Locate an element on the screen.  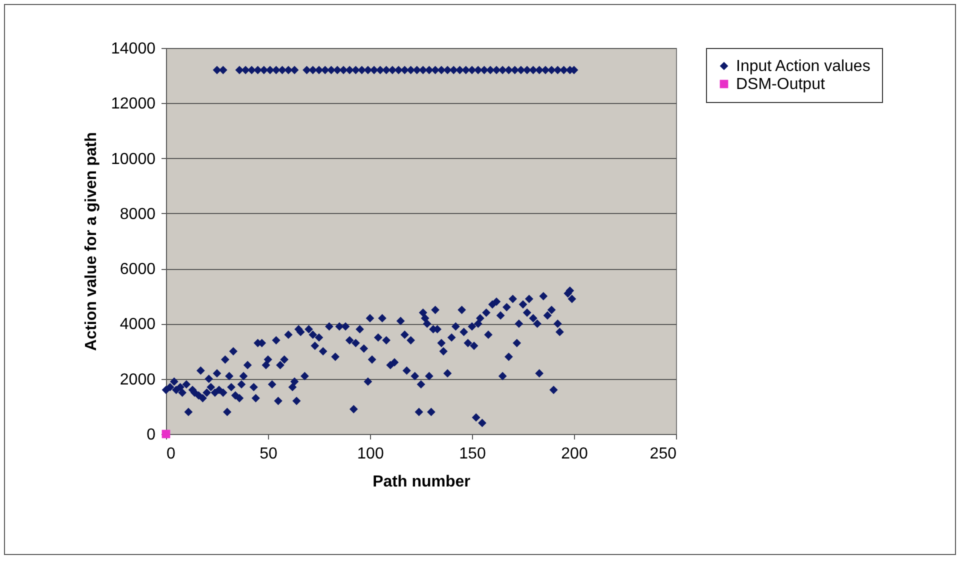
x-axis-title: Path number is located at coordinates (421, 482).